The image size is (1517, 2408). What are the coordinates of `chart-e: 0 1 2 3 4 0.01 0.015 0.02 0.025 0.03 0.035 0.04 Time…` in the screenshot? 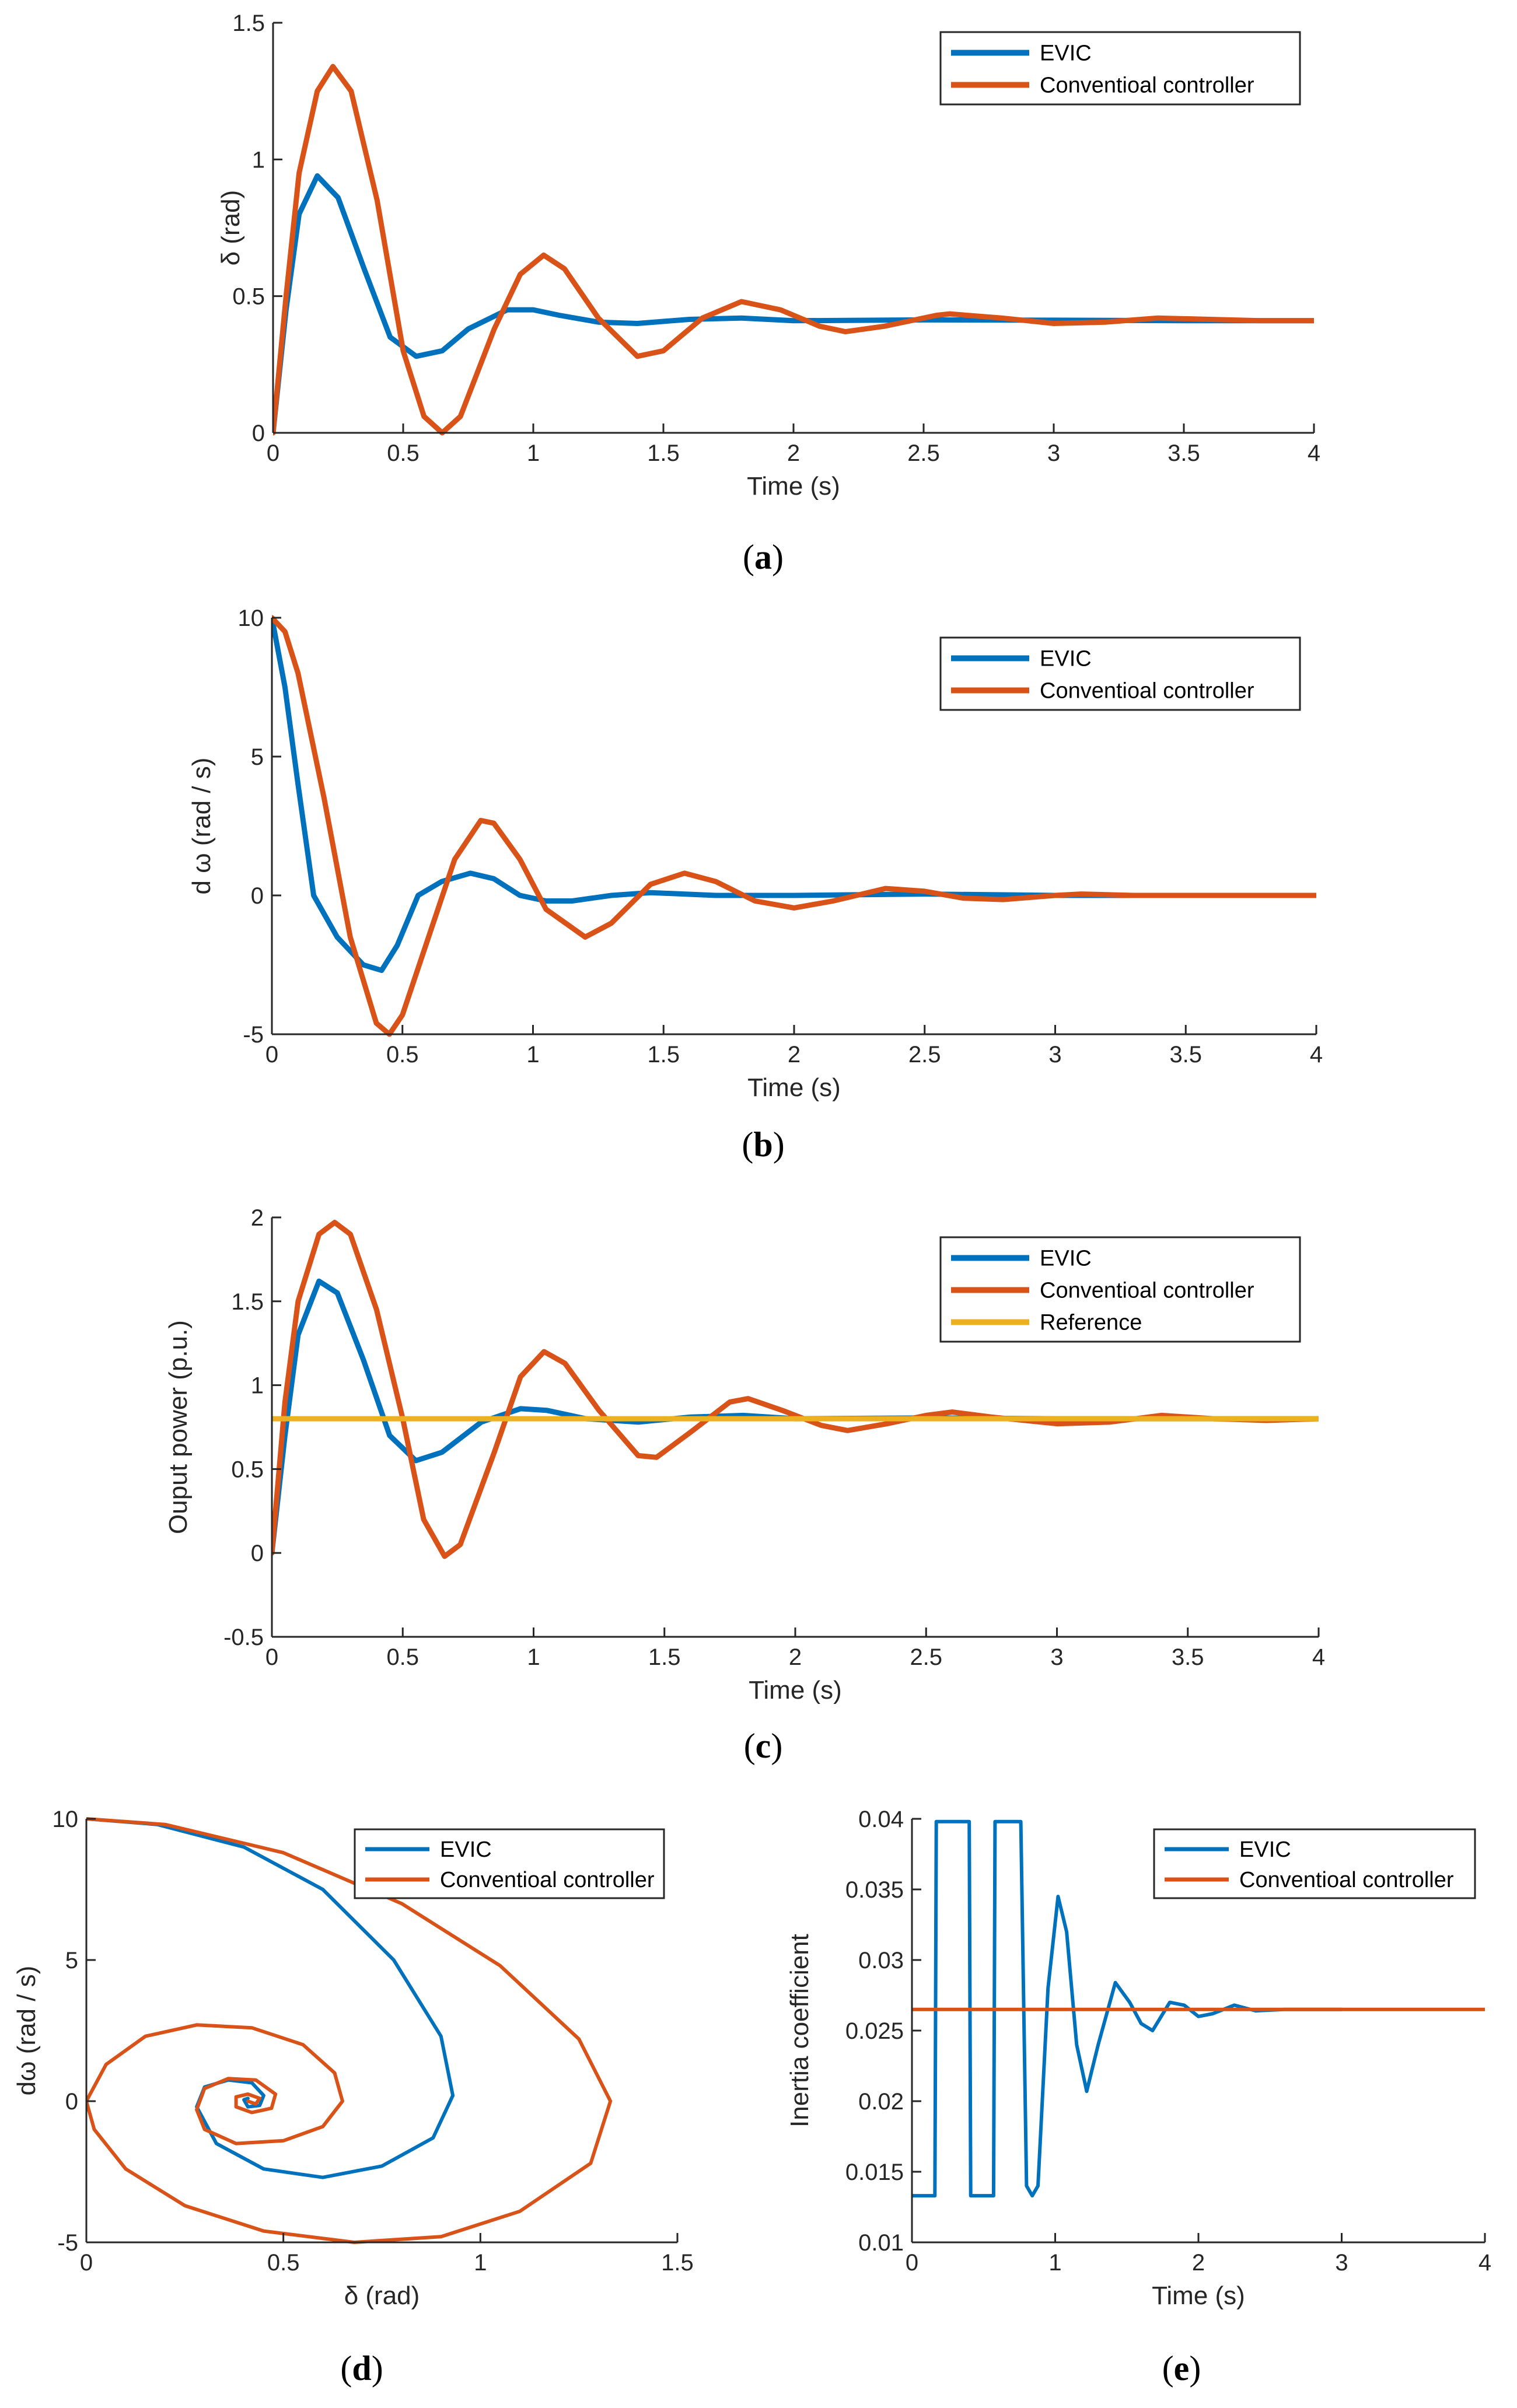 It's located at (1138, 2097).